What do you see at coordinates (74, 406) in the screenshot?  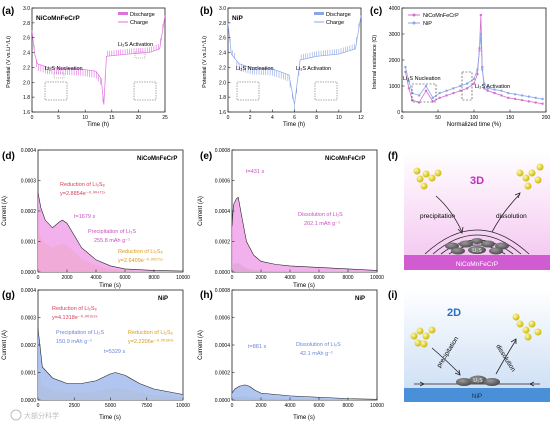 I see `x-tick-label: 2500` at bounding box center [74, 406].